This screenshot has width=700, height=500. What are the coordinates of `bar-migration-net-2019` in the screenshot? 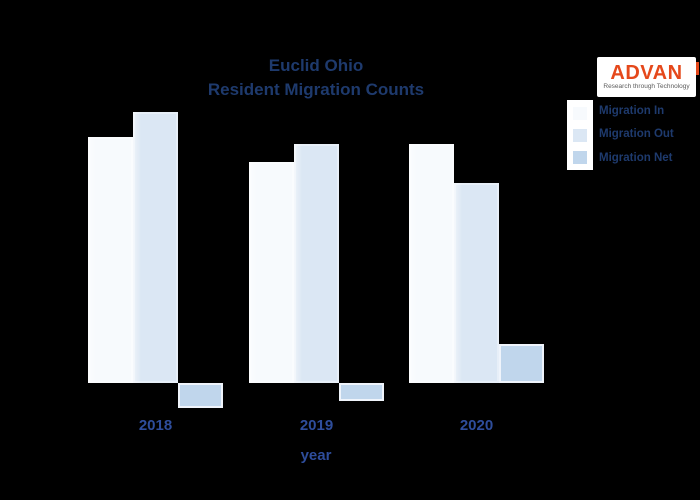 It's located at (361, 392).